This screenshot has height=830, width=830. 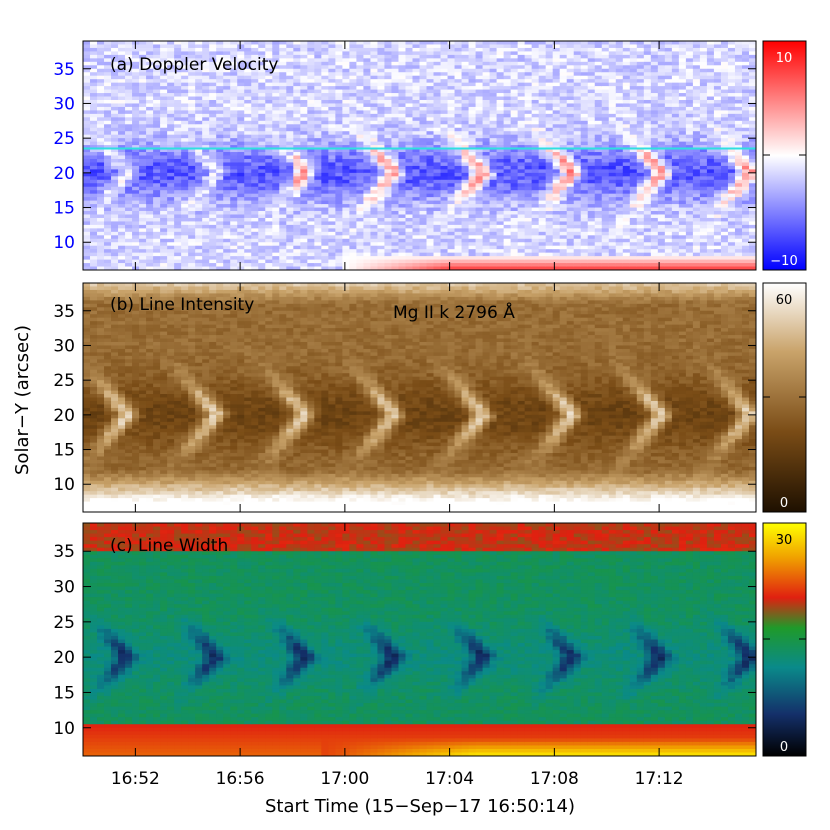 I want to click on panel-b-title: (b) Line Intensity, so click(x=182, y=305).